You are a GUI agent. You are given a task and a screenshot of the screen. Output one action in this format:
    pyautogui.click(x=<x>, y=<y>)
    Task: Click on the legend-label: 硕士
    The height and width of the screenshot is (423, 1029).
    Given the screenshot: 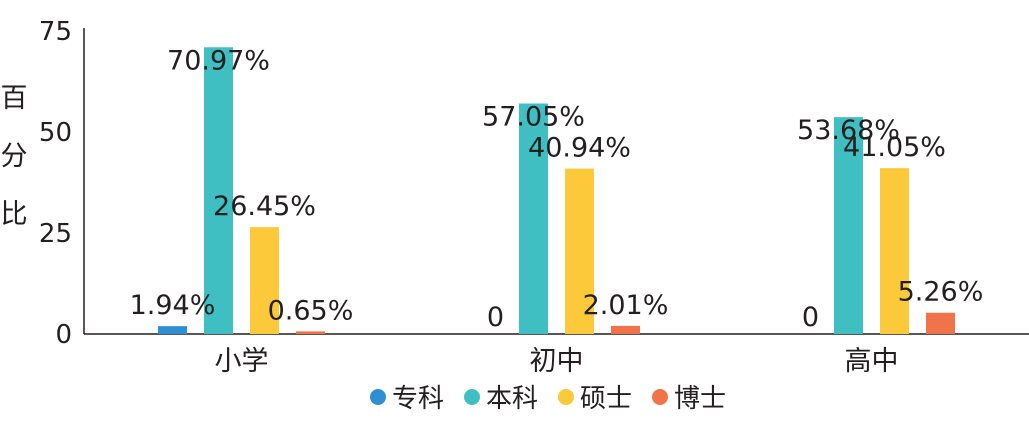 What is the action you would take?
    pyautogui.click(x=606, y=399)
    